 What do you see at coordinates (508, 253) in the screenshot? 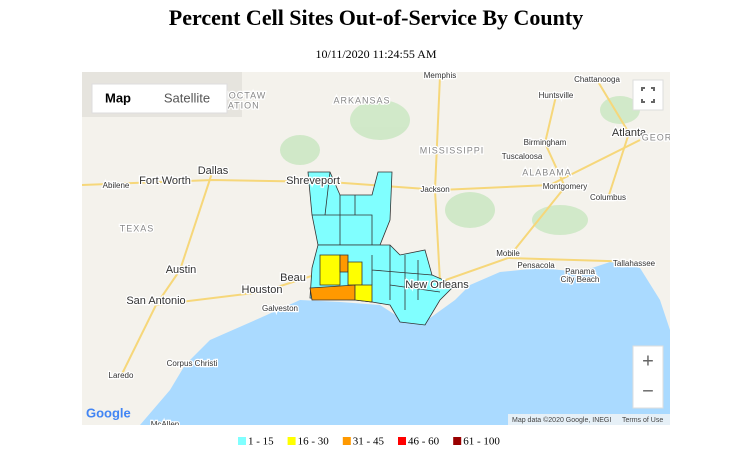
I see `city-label: Mobile` at bounding box center [508, 253].